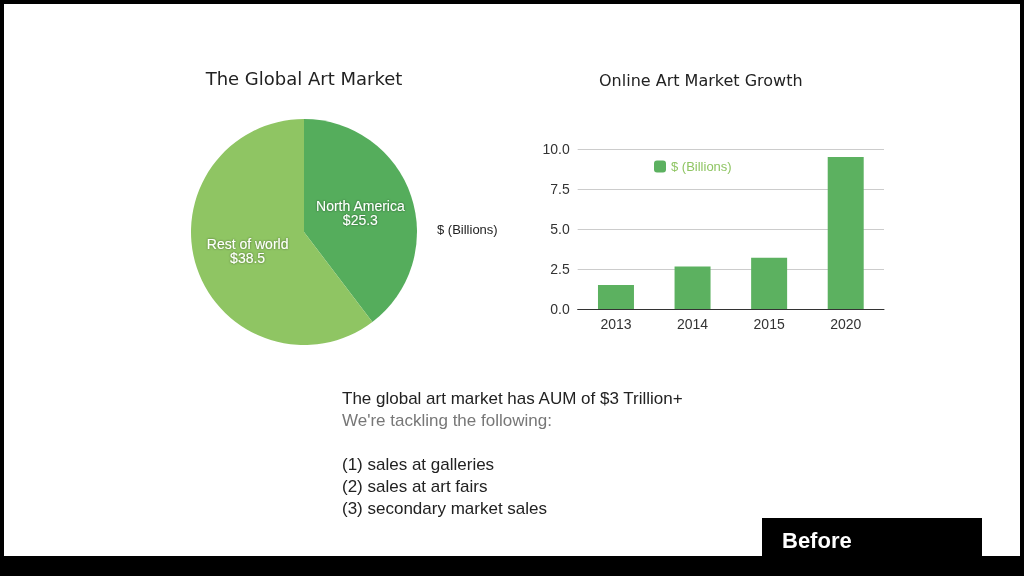 The height and width of the screenshot is (576, 1024). Describe the element at coordinates (419, 465) in the screenshot. I see `text: (1) sales at galleries` at that location.